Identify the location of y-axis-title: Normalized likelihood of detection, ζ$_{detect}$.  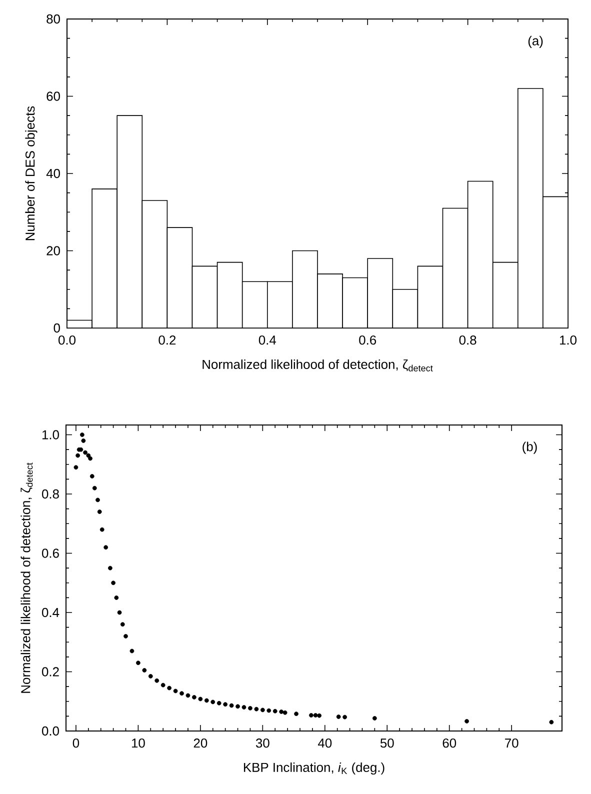
(26, 577).